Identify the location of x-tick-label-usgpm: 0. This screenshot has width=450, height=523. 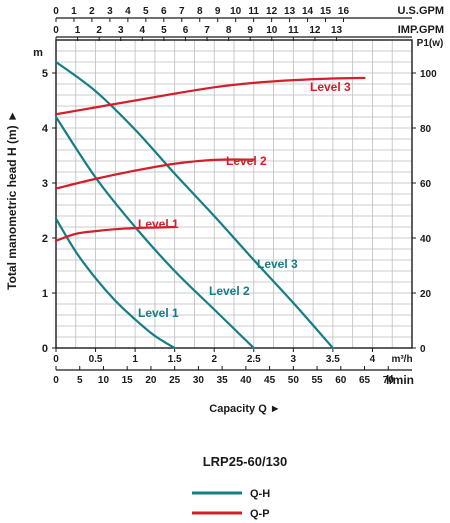
(56, 11).